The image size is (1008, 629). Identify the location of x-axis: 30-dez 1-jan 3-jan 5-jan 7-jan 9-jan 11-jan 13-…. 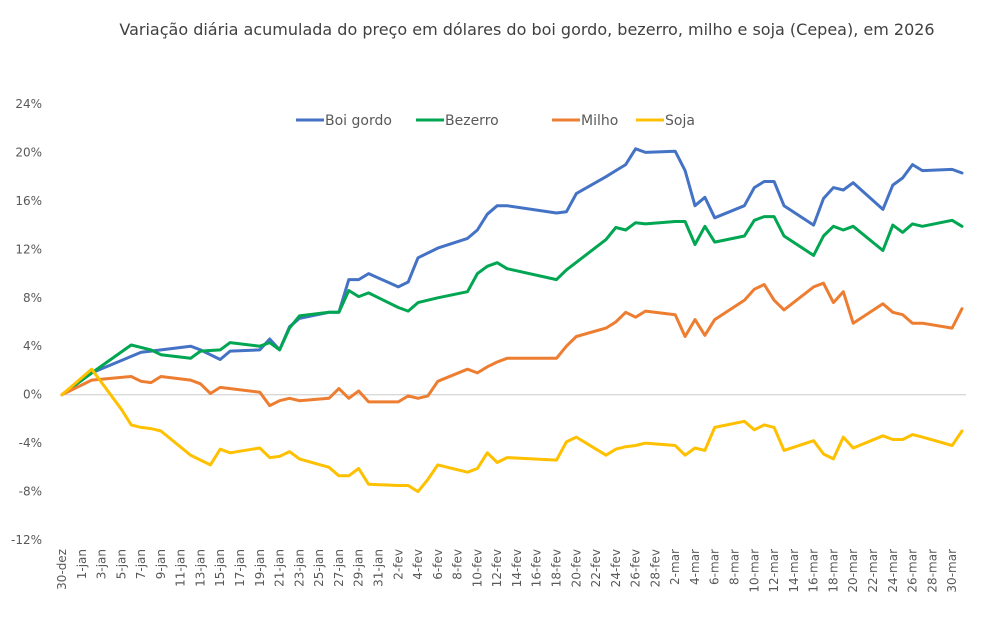
(507, 571).